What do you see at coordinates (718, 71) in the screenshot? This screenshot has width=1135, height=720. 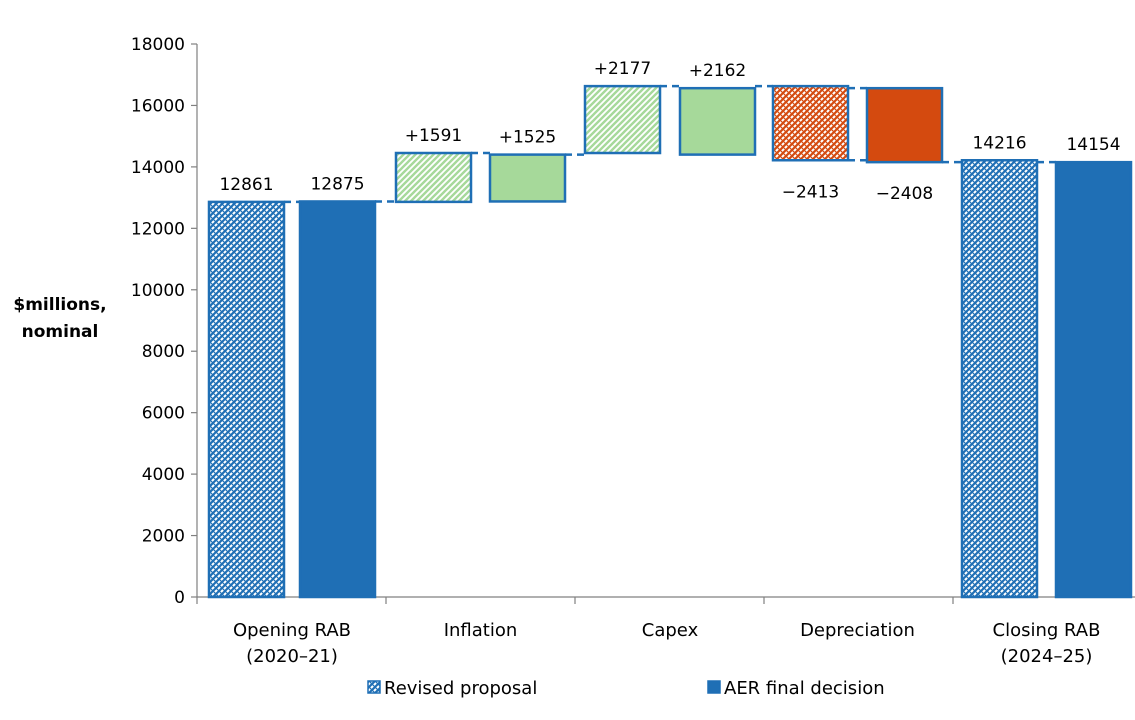 I see `data-label: +2162` at bounding box center [718, 71].